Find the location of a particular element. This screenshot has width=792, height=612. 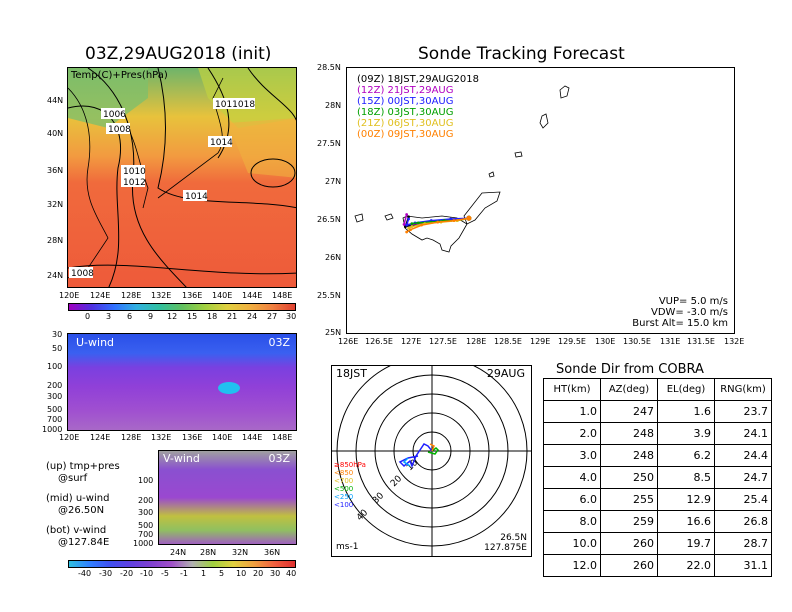

isobar-label: 1011018 is located at coordinates (235, 105).